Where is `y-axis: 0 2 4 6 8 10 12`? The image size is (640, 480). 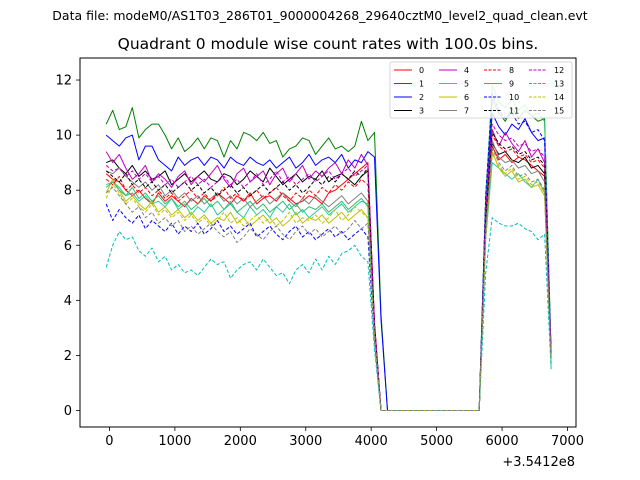 y-axis: 0 2 4 6 8 10 12 is located at coordinates (67, 246).